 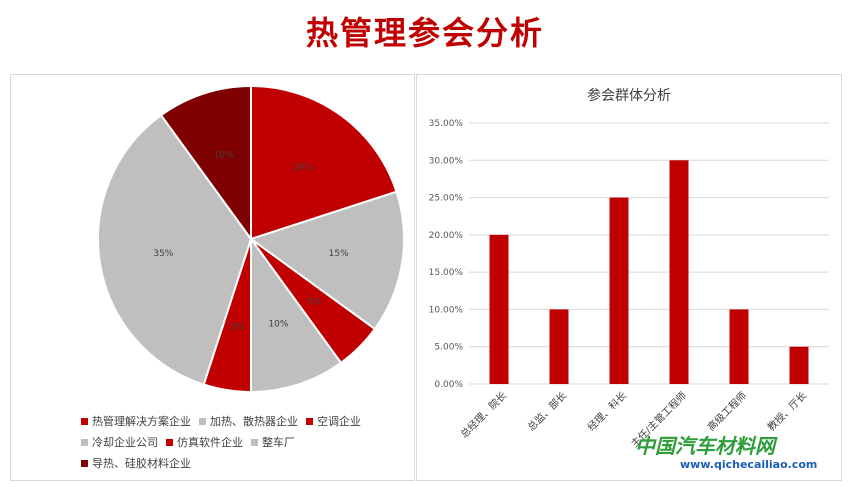 What do you see at coordinates (278, 442) in the screenshot?
I see `legend-label: 整车厂` at bounding box center [278, 442].